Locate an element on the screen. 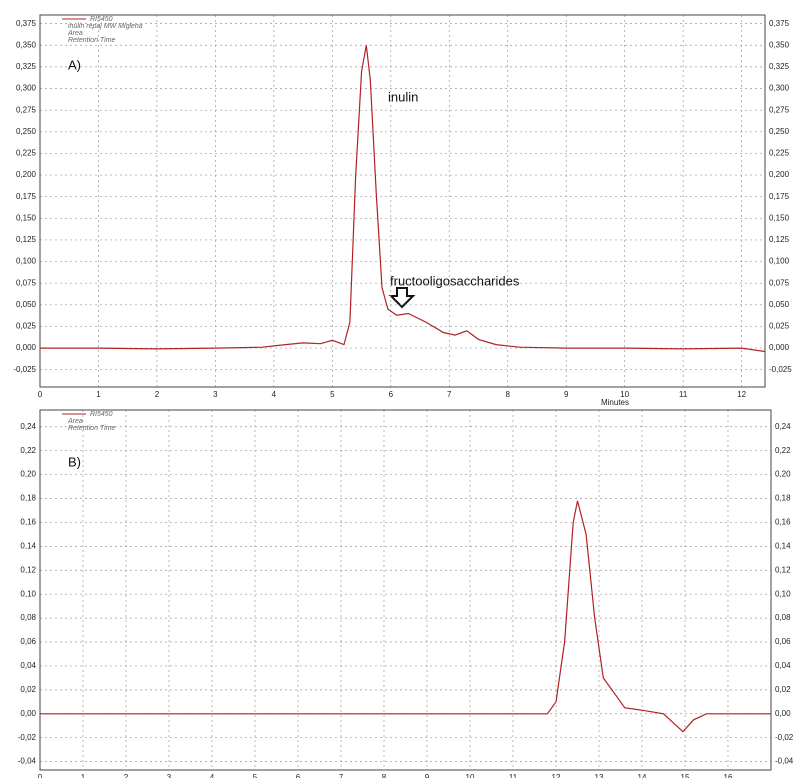  y-tick-label: 0,025 is located at coordinates (26, 326).